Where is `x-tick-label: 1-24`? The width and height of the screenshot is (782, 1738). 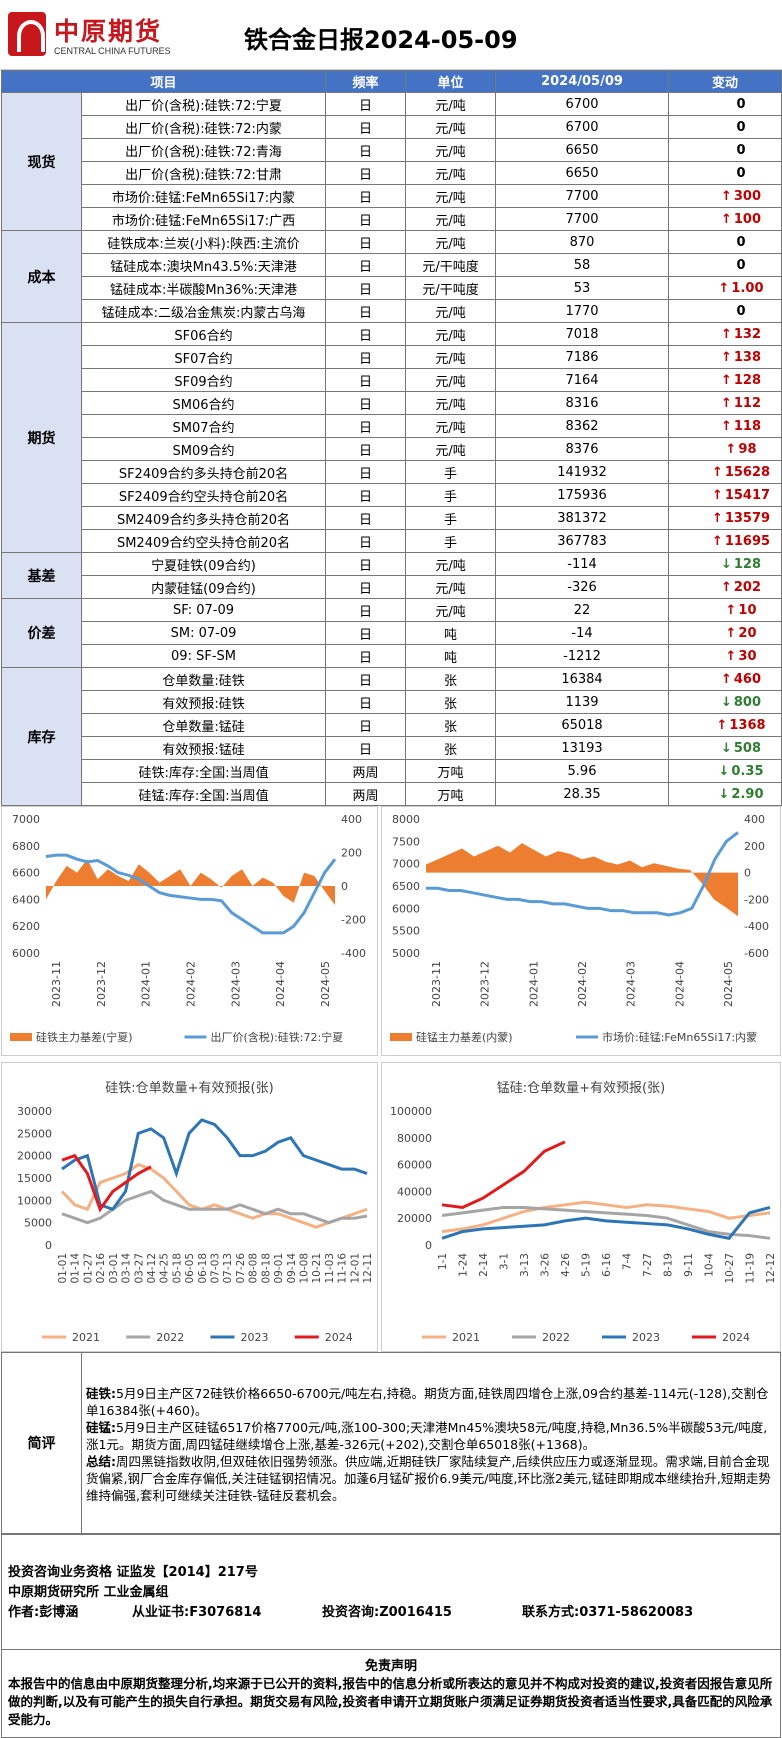
x-tick-label: 1-24 is located at coordinates (464, 1265).